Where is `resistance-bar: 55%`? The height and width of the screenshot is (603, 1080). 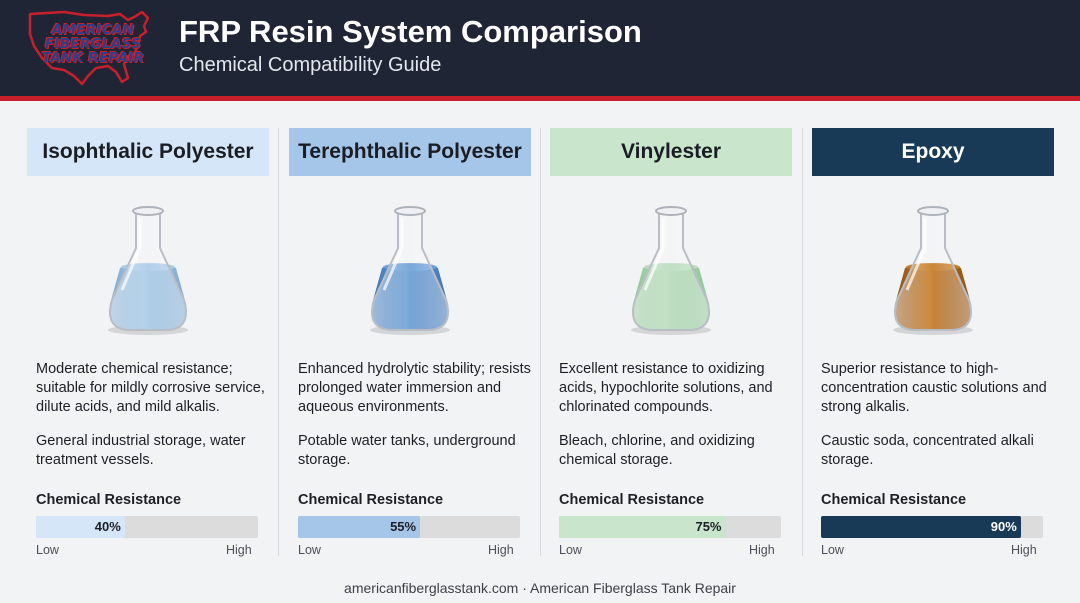 resistance-bar: 55% is located at coordinates (409, 527).